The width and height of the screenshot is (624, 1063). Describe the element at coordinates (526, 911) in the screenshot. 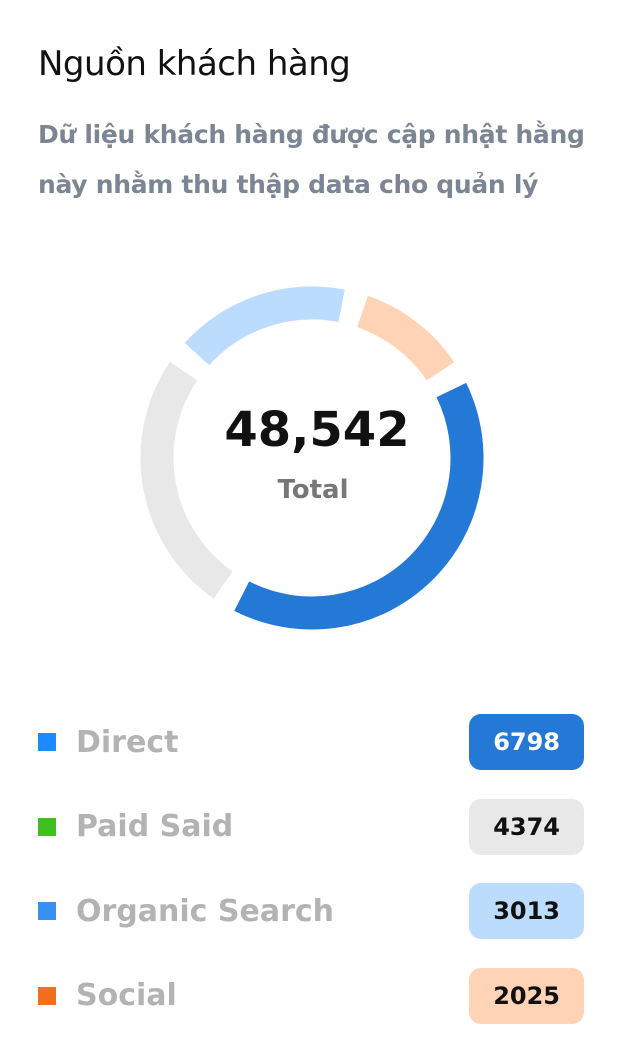

I see `value-badge: 3013` at that location.